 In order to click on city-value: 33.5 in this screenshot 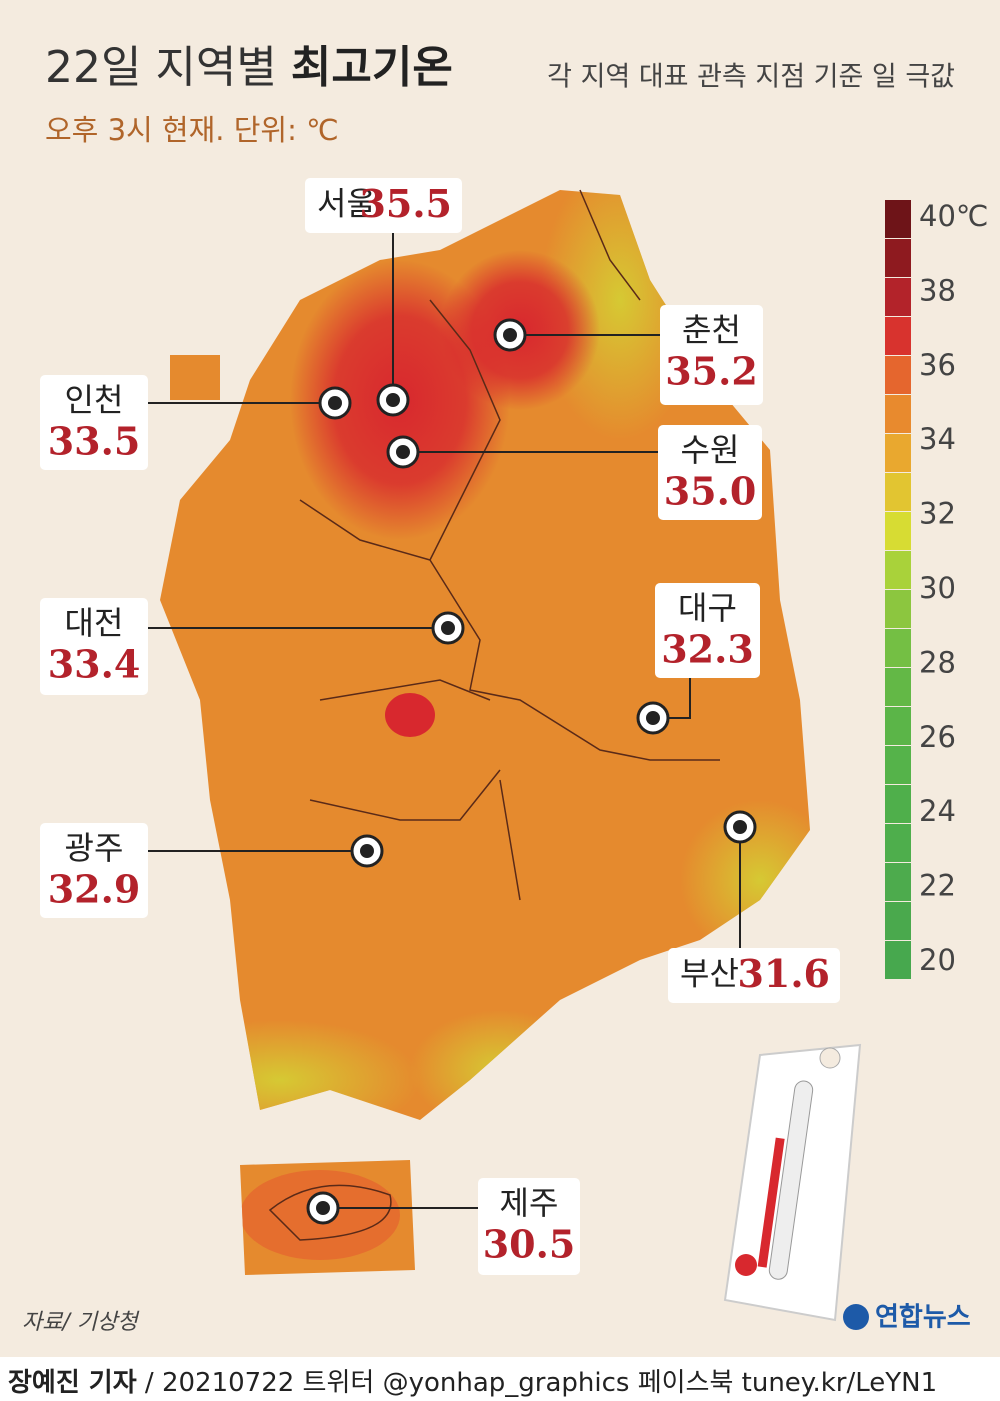, I will do `click(94, 441)`.